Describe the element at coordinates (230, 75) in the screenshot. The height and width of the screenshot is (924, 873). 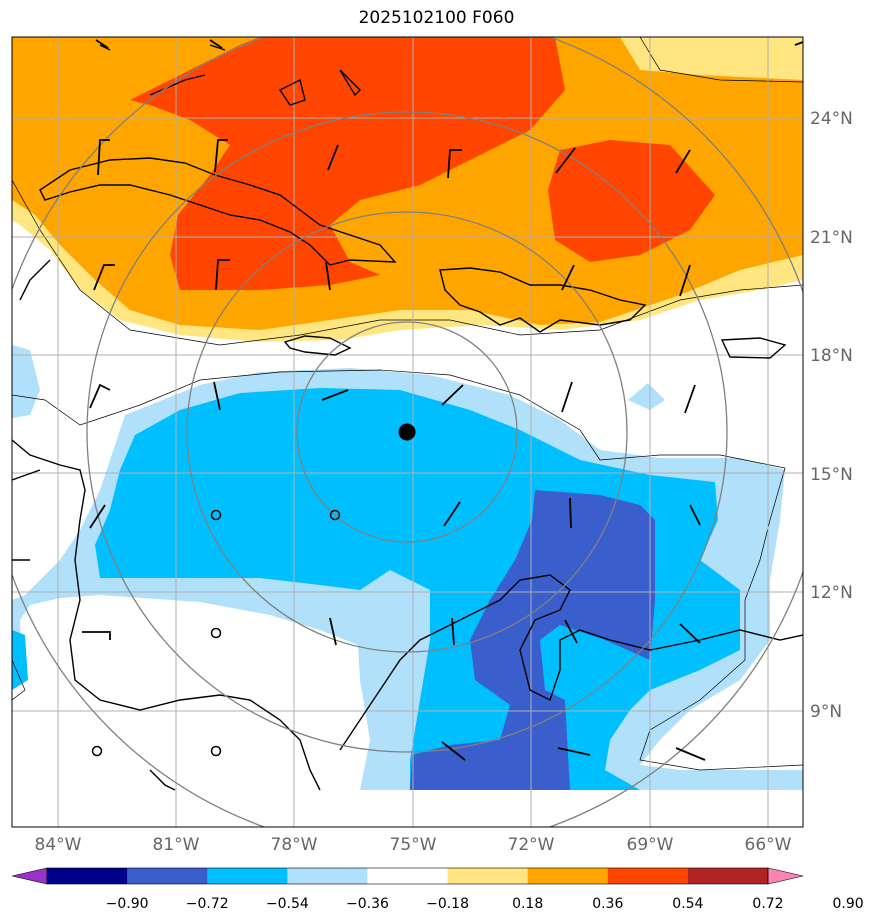
I see `bahamas-islands` at that location.